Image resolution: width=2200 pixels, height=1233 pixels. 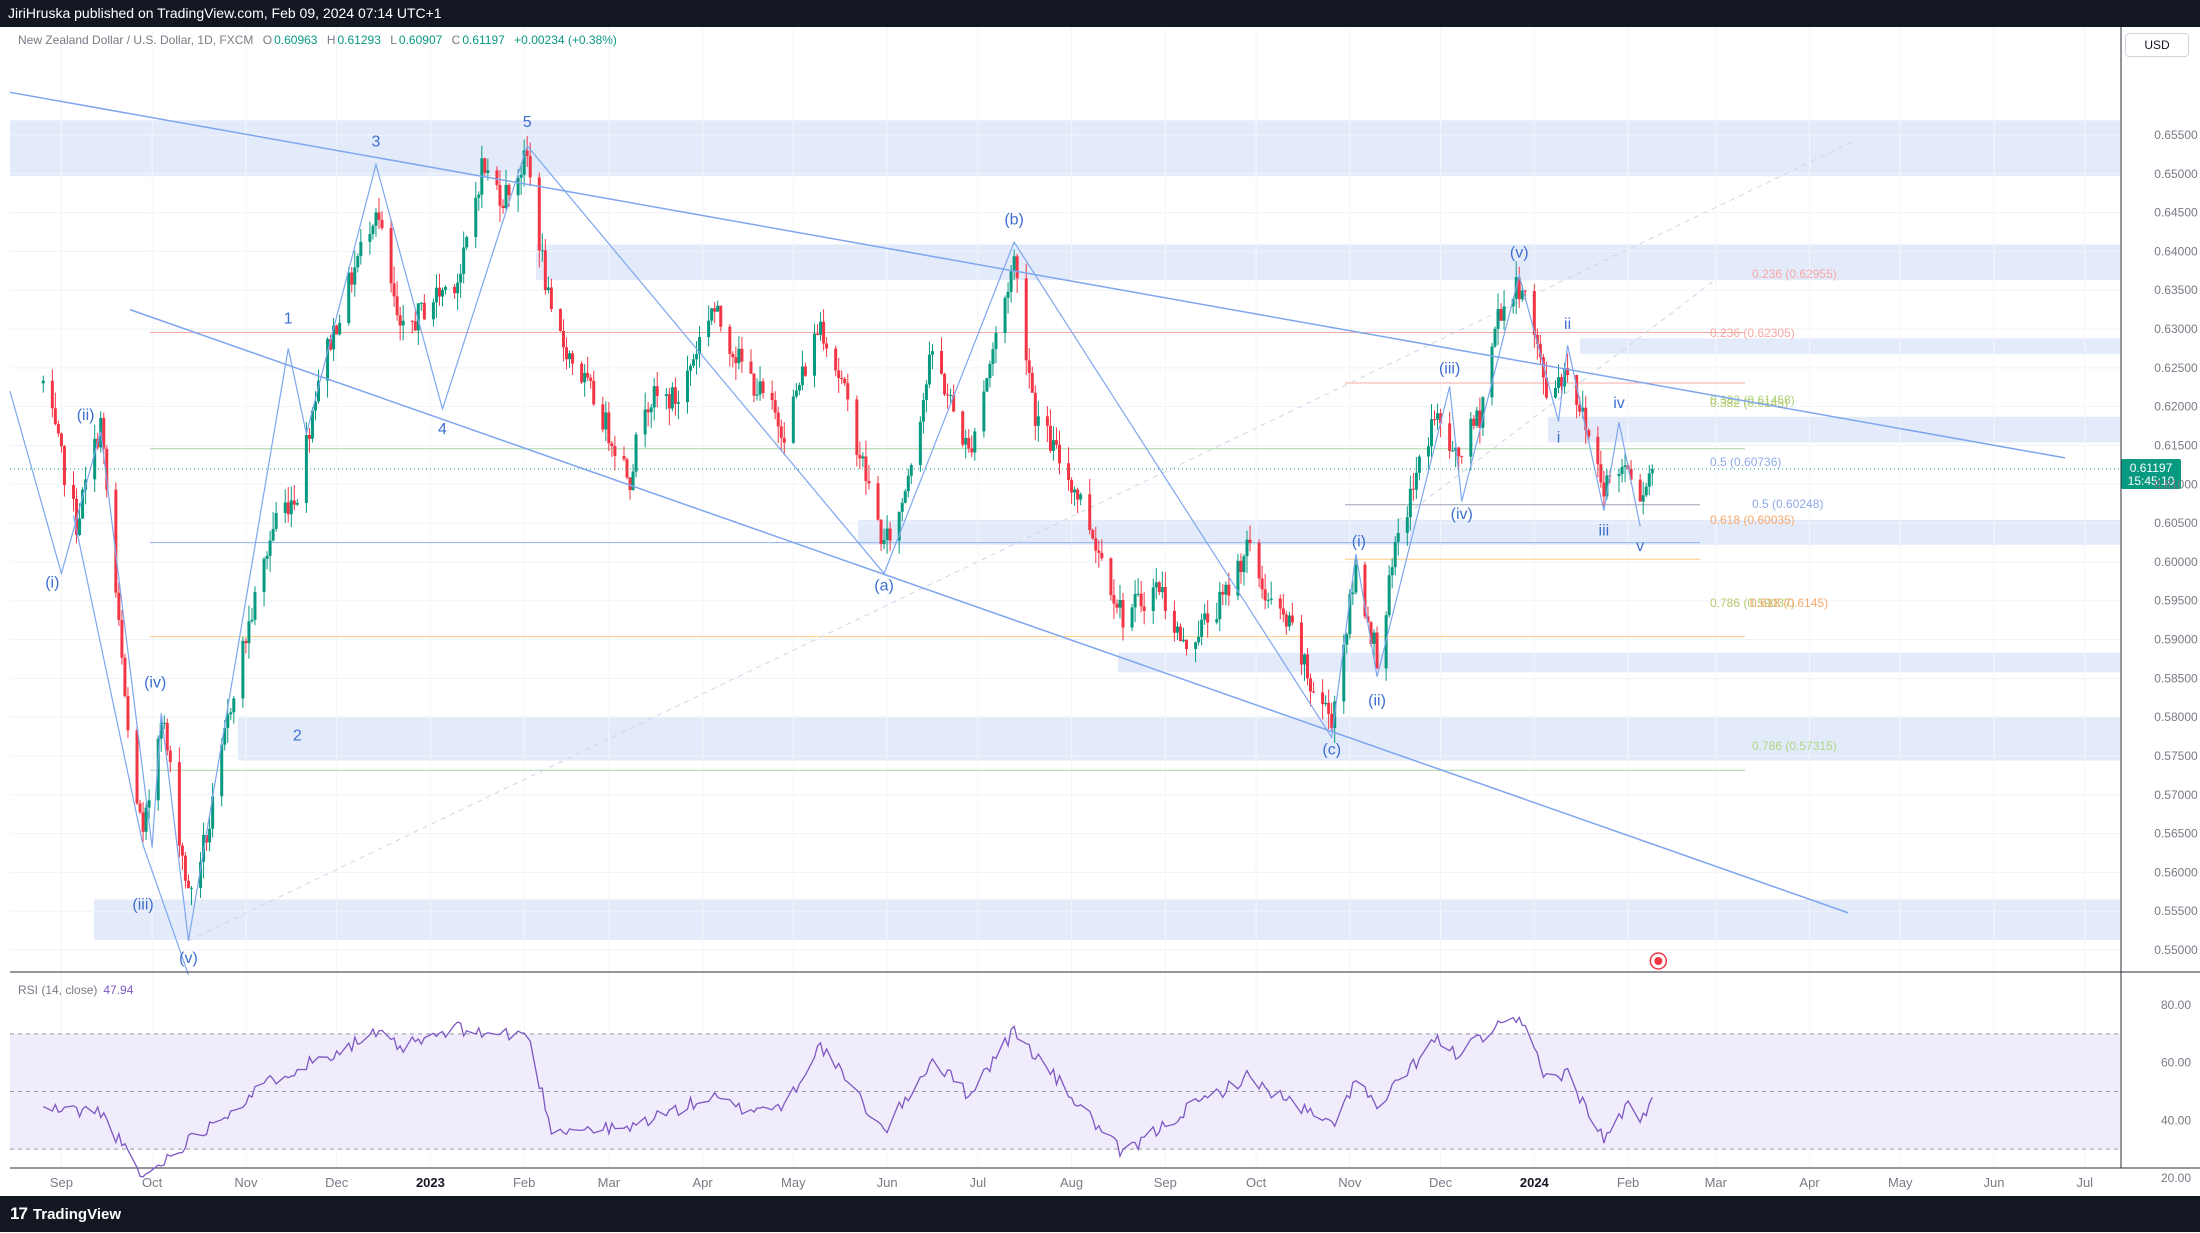 What do you see at coordinates (1787, 504) in the screenshot?
I see `fib-label-4: 0.5 (0.60248)` at bounding box center [1787, 504].